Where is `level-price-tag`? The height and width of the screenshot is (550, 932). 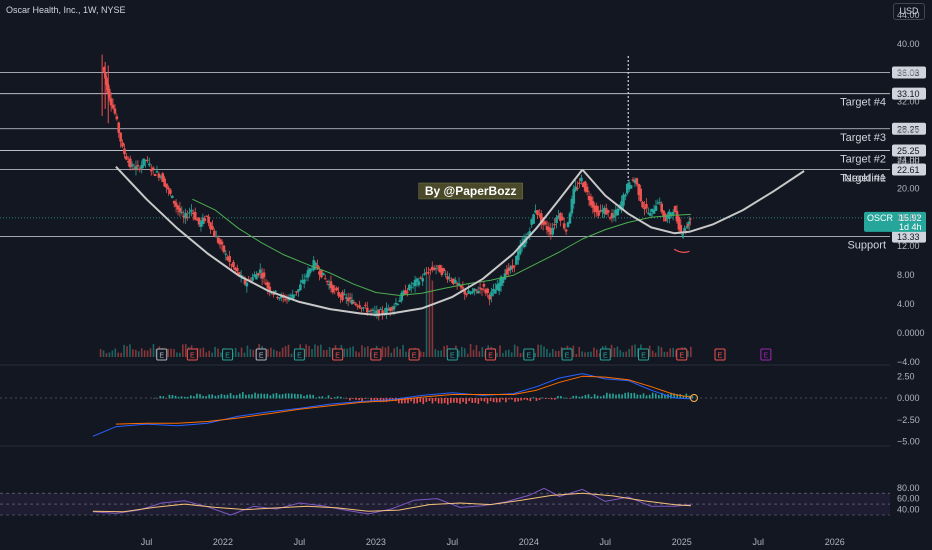 level-price-tag is located at coordinates (909, 93).